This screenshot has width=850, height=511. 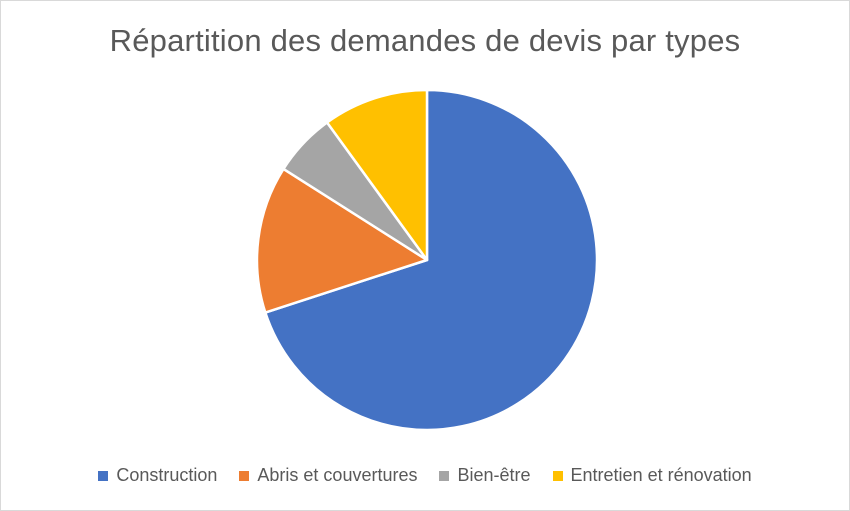 I want to click on legend-item-construction: Construction, so click(x=157, y=475).